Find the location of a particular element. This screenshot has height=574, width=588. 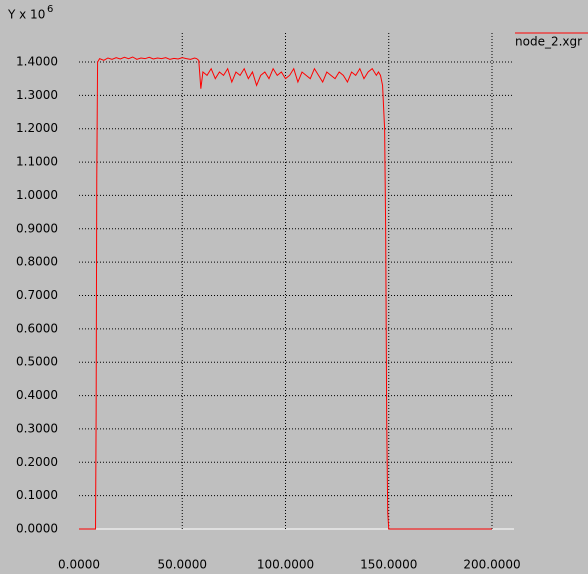

legend-label: node_2.xgr is located at coordinates (548, 42).